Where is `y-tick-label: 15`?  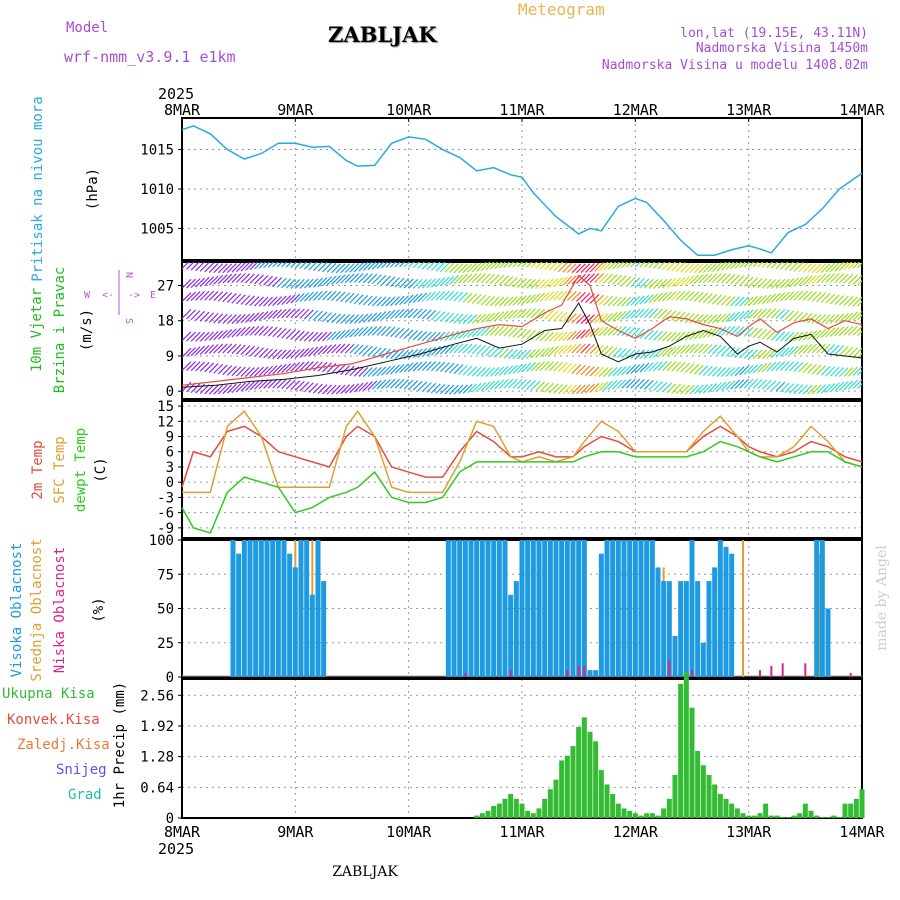 y-tick-label: 15 is located at coordinates (165, 407).